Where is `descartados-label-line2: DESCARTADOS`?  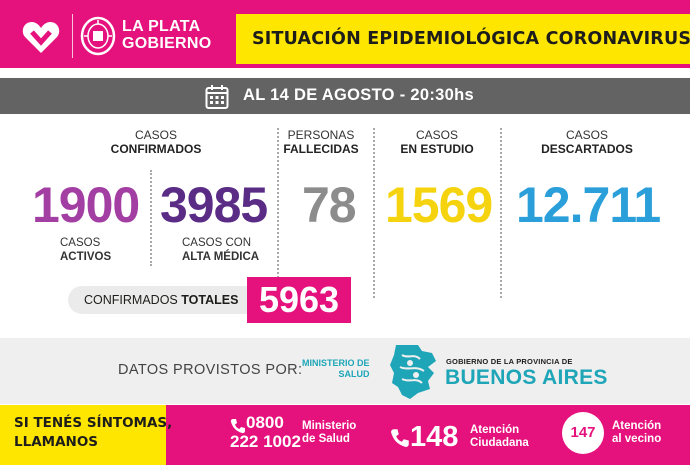 descartados-label-line2: DESCARTADOS is located at coordinates (587, 149).